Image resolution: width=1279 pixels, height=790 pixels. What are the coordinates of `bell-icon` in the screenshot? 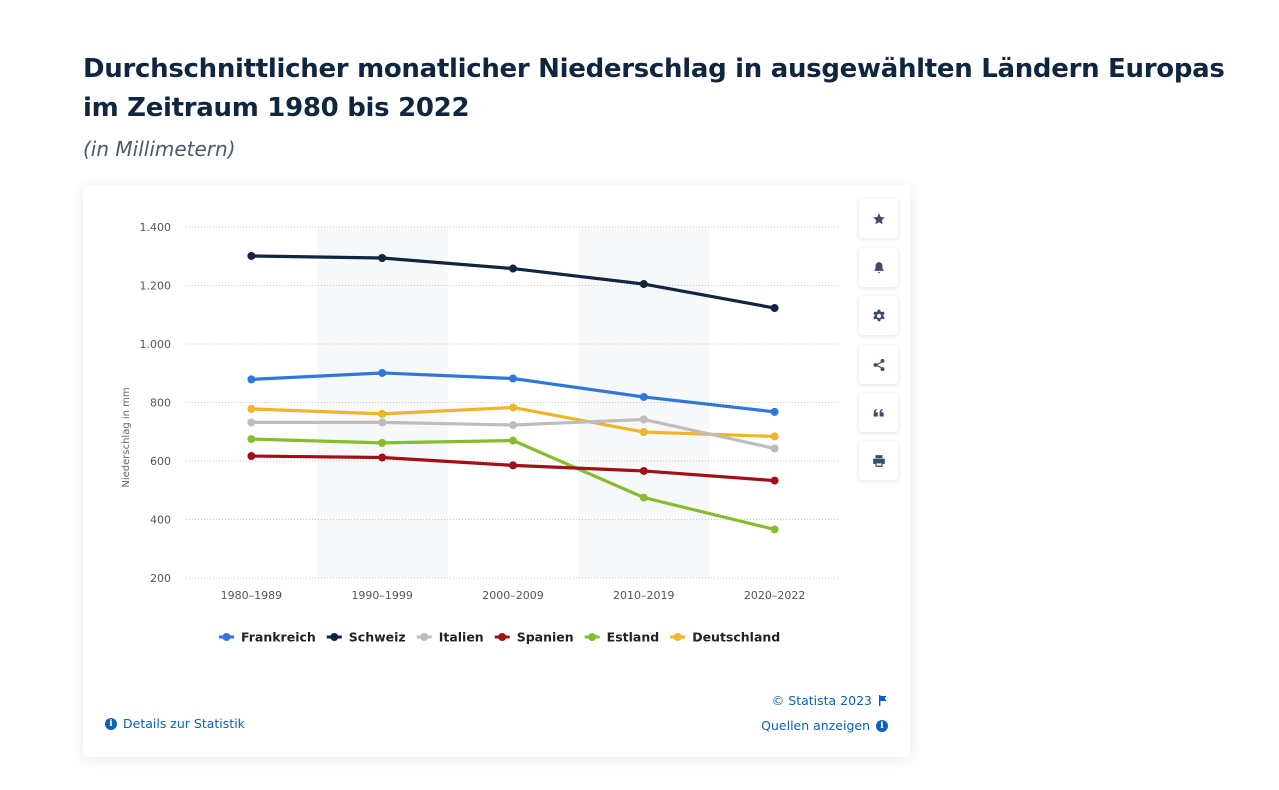 It's located at (878, 267).